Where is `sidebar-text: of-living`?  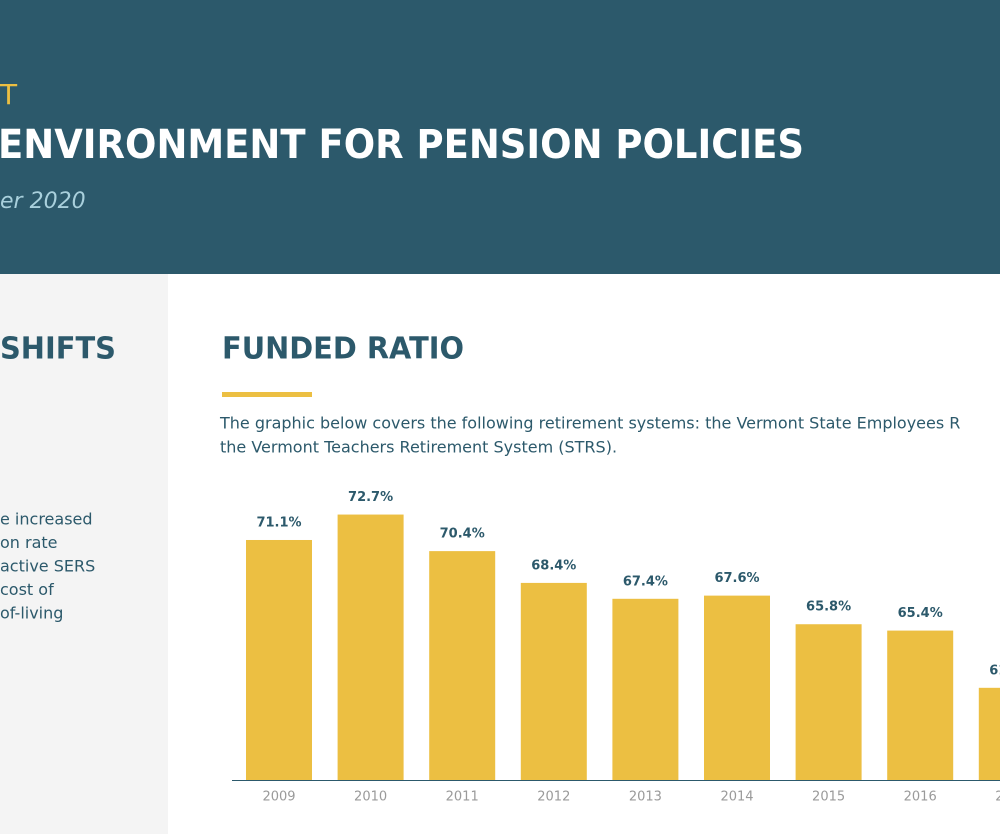
sidebar-text: of-living is located at coordinates (31, 613).